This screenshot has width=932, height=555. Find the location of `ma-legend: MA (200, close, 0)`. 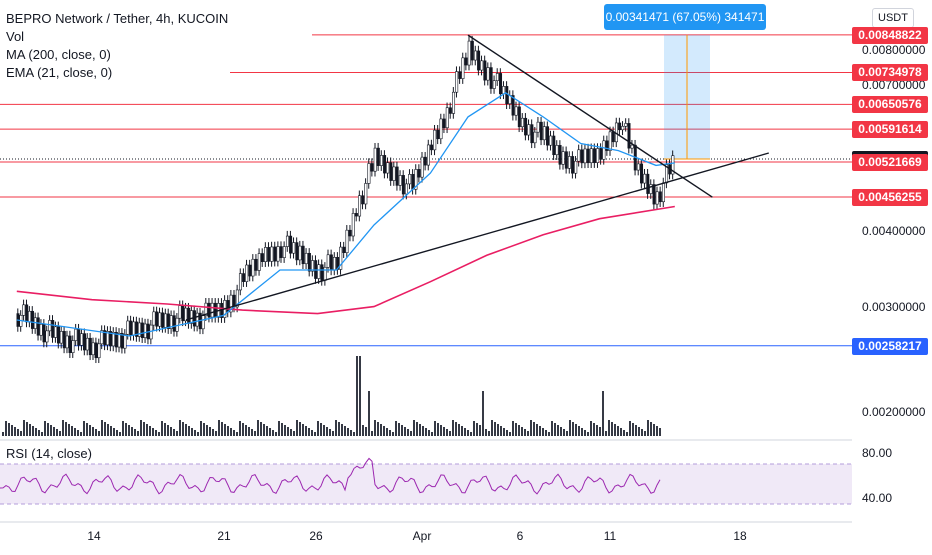

ma-legend: MA (200, close, 0) is located at coordinates (58, 54).